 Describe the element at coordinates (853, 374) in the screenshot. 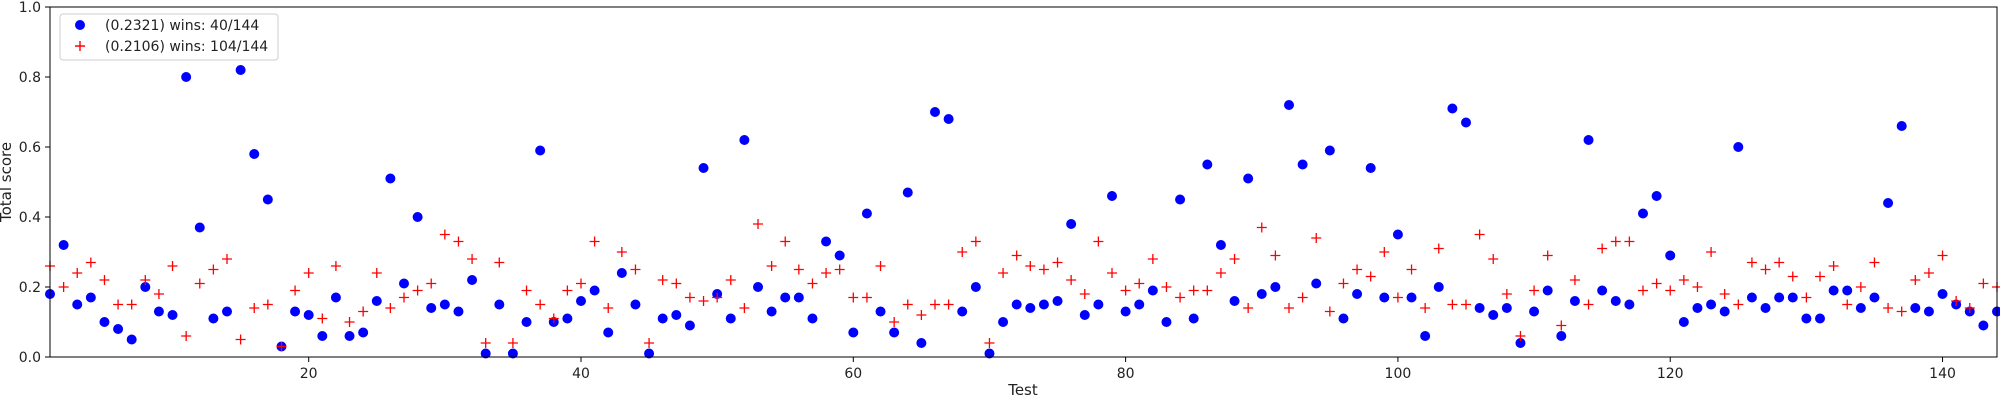

I see `x-tick-label: 60` at that location.